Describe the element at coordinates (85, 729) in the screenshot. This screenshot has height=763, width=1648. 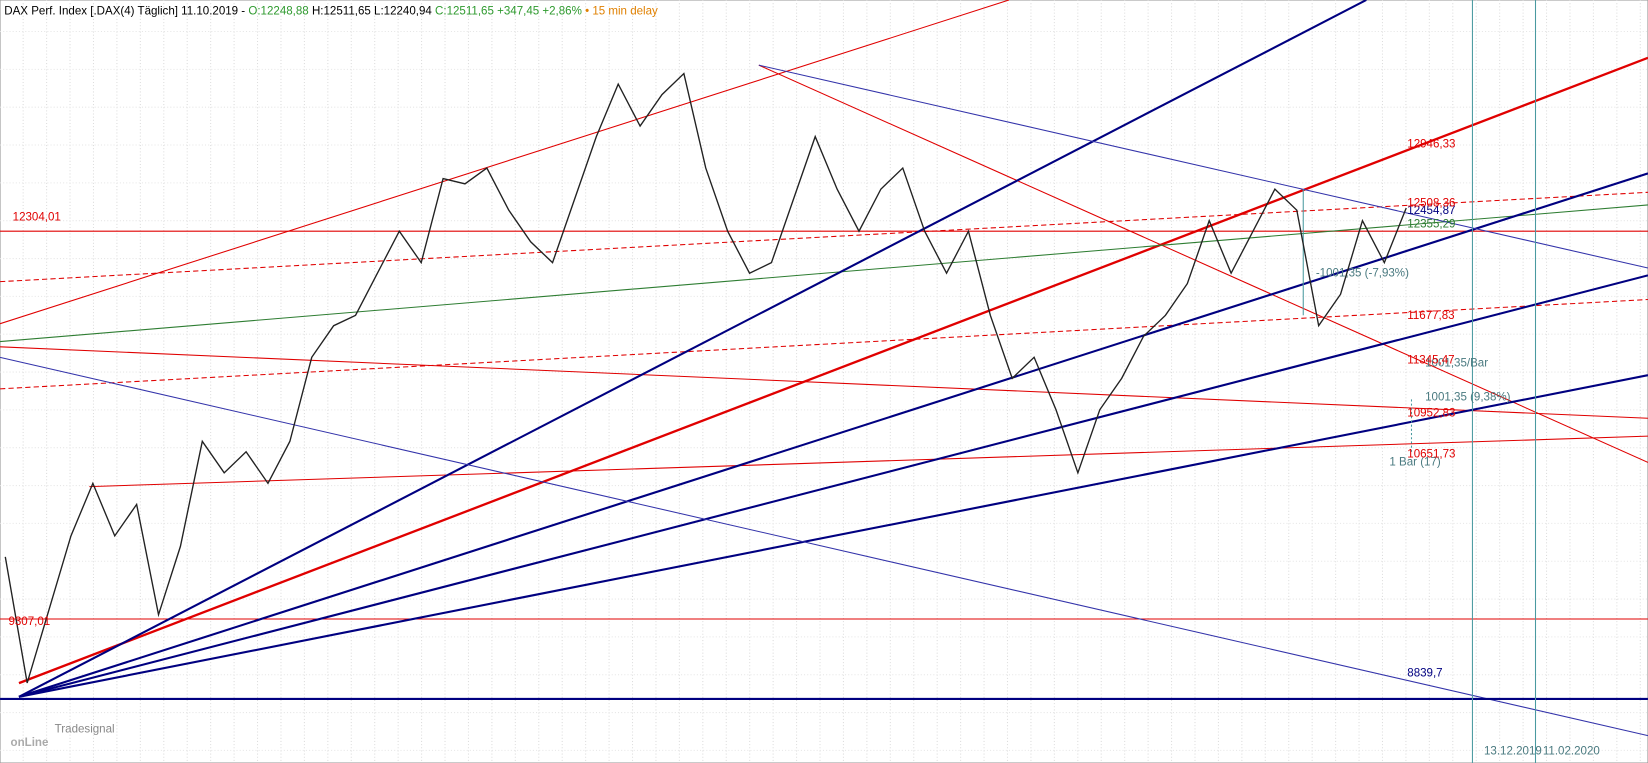
I see `logo-small: Tradesignal` at that location.